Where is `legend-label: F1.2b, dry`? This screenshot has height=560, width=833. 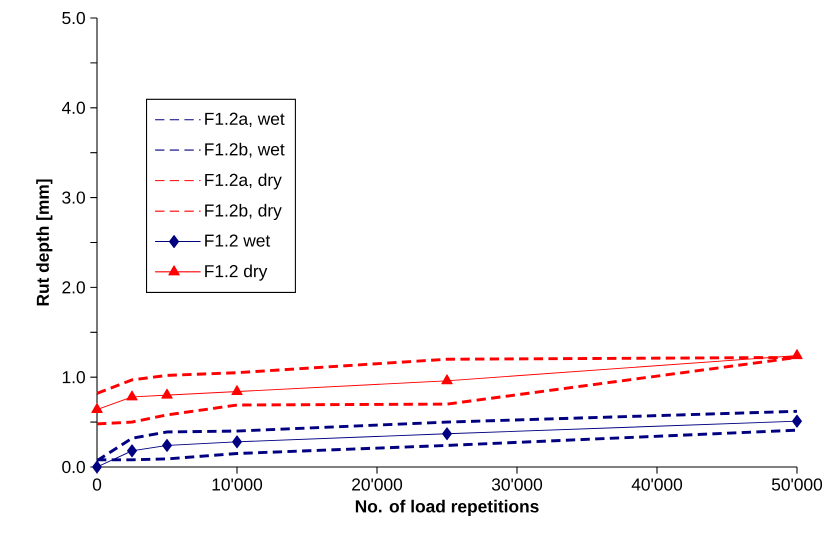 legend-label: F1.2b, dry is located at coordinates (243, 212).